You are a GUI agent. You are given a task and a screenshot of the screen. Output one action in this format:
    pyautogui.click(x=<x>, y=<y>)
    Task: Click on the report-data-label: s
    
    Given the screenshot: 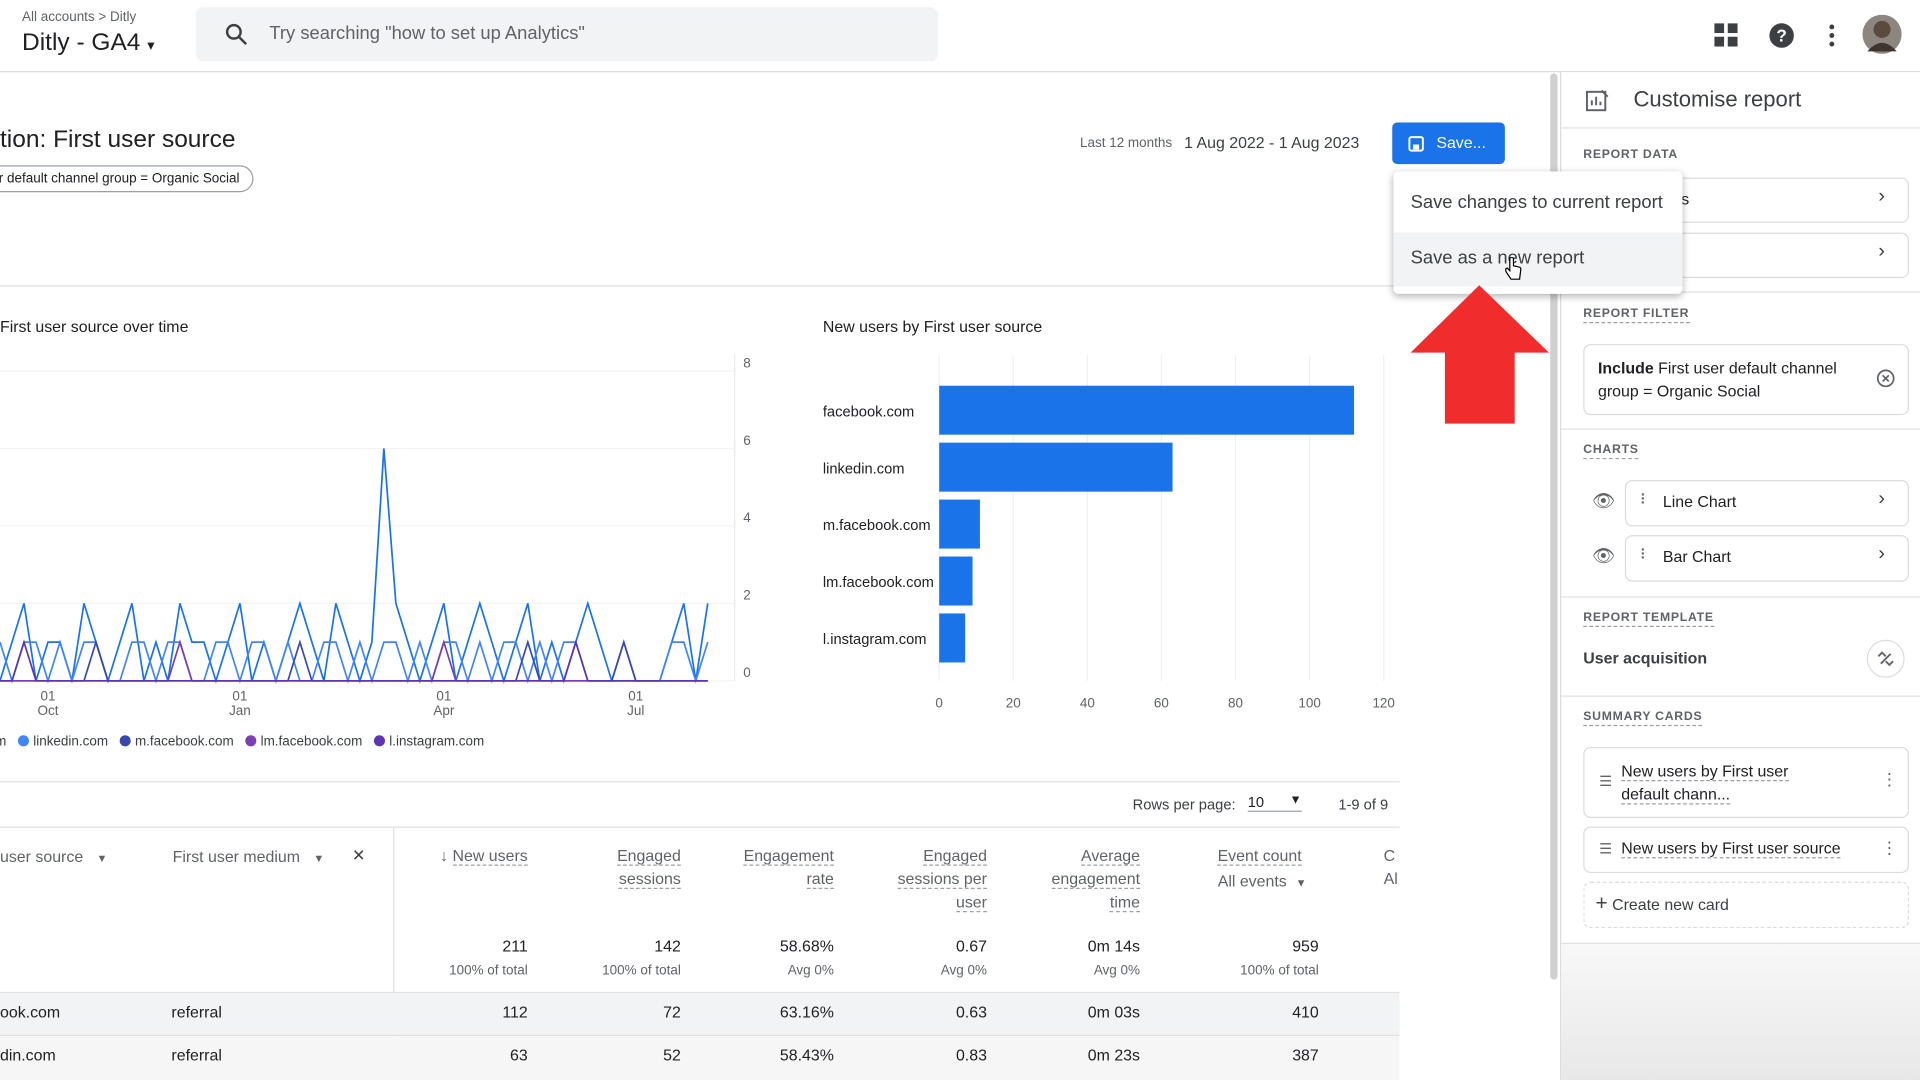 What is the action you would take?
    pyautogui.click(x=1685, y=199)
    